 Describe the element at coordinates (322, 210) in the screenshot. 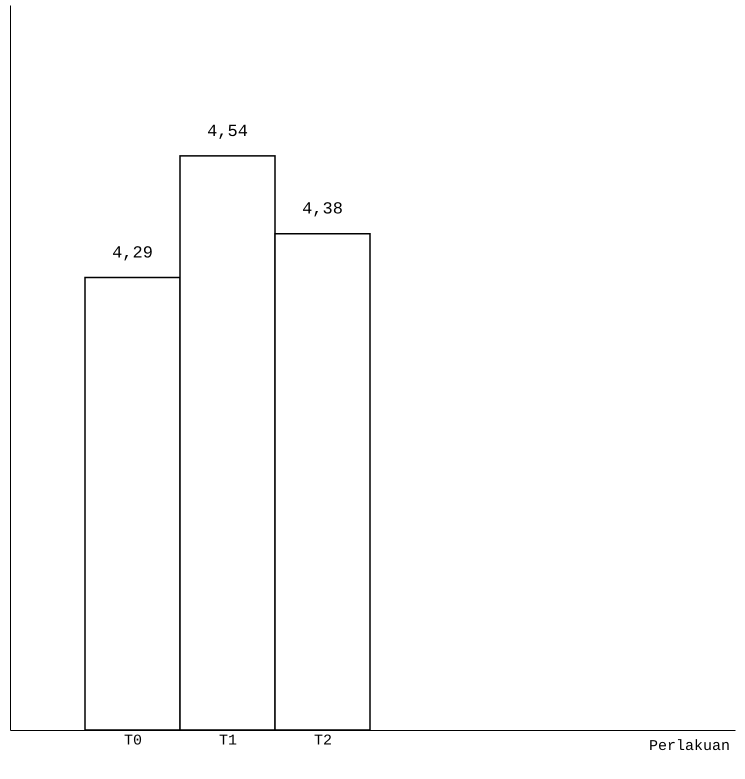

I see `data-label: 4,38` at that location.